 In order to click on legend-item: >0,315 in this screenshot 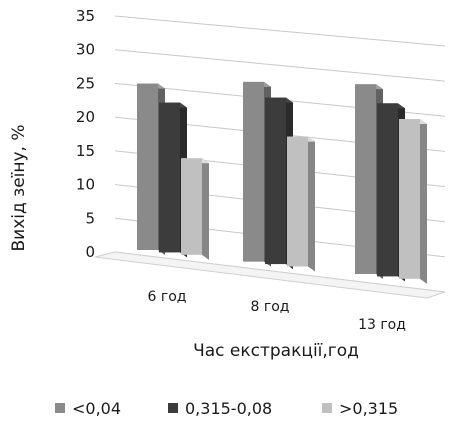, I will do `click(360, 408)`.